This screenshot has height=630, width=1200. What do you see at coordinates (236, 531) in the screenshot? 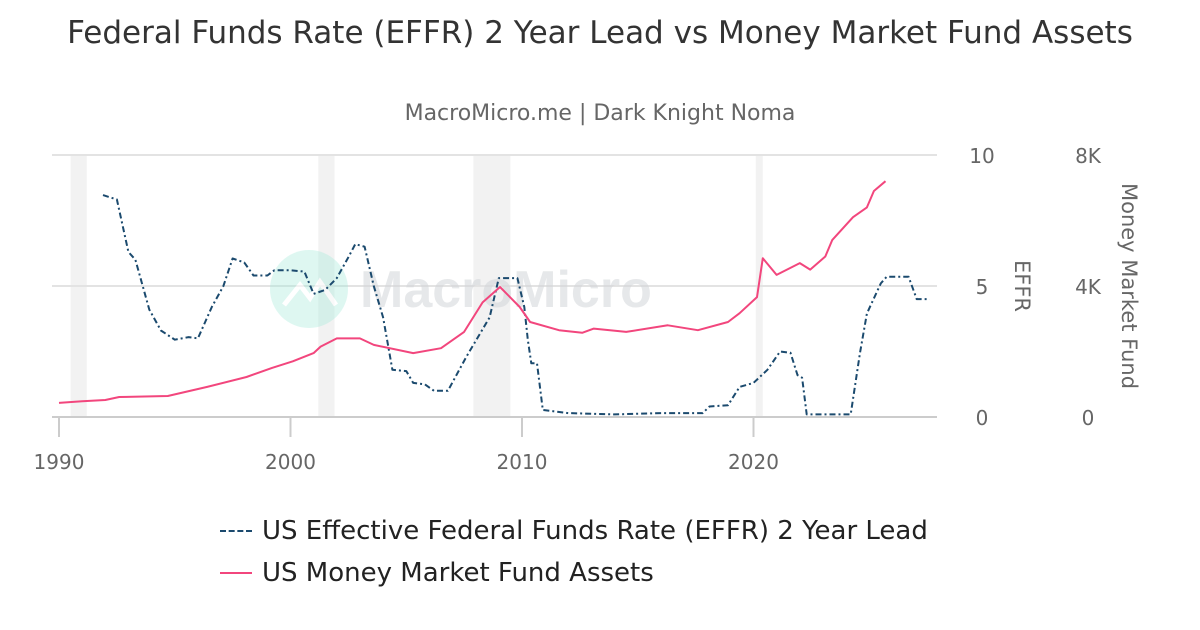
I see `legend-swatch-effr` at bounding box center [236, 531].